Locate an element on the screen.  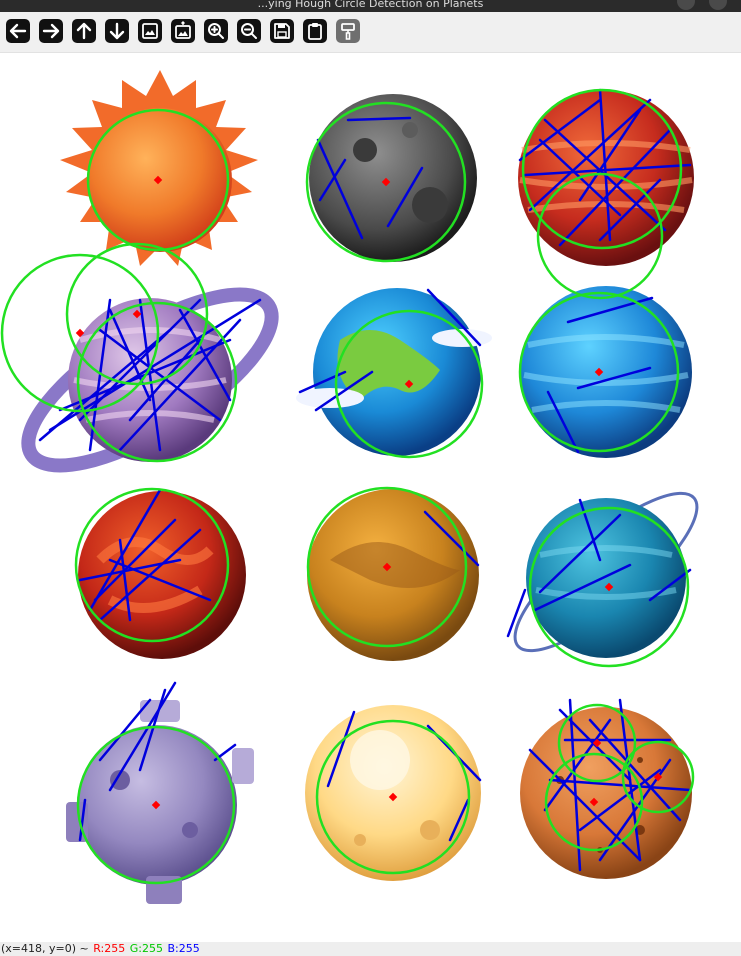
save-icon is located at coordinates (282, 31).